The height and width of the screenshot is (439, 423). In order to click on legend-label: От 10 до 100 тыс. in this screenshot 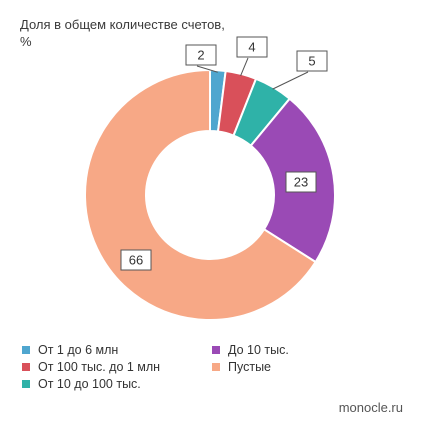, I will do `click(89, 384)`.